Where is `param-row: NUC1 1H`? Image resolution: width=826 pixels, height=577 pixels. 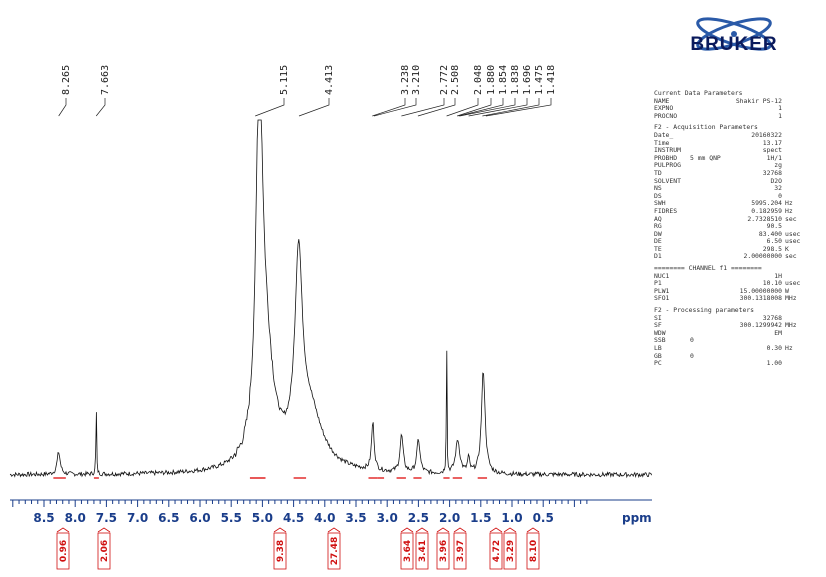 param-row: NUC1 1H is located at coordinates (718, 275).